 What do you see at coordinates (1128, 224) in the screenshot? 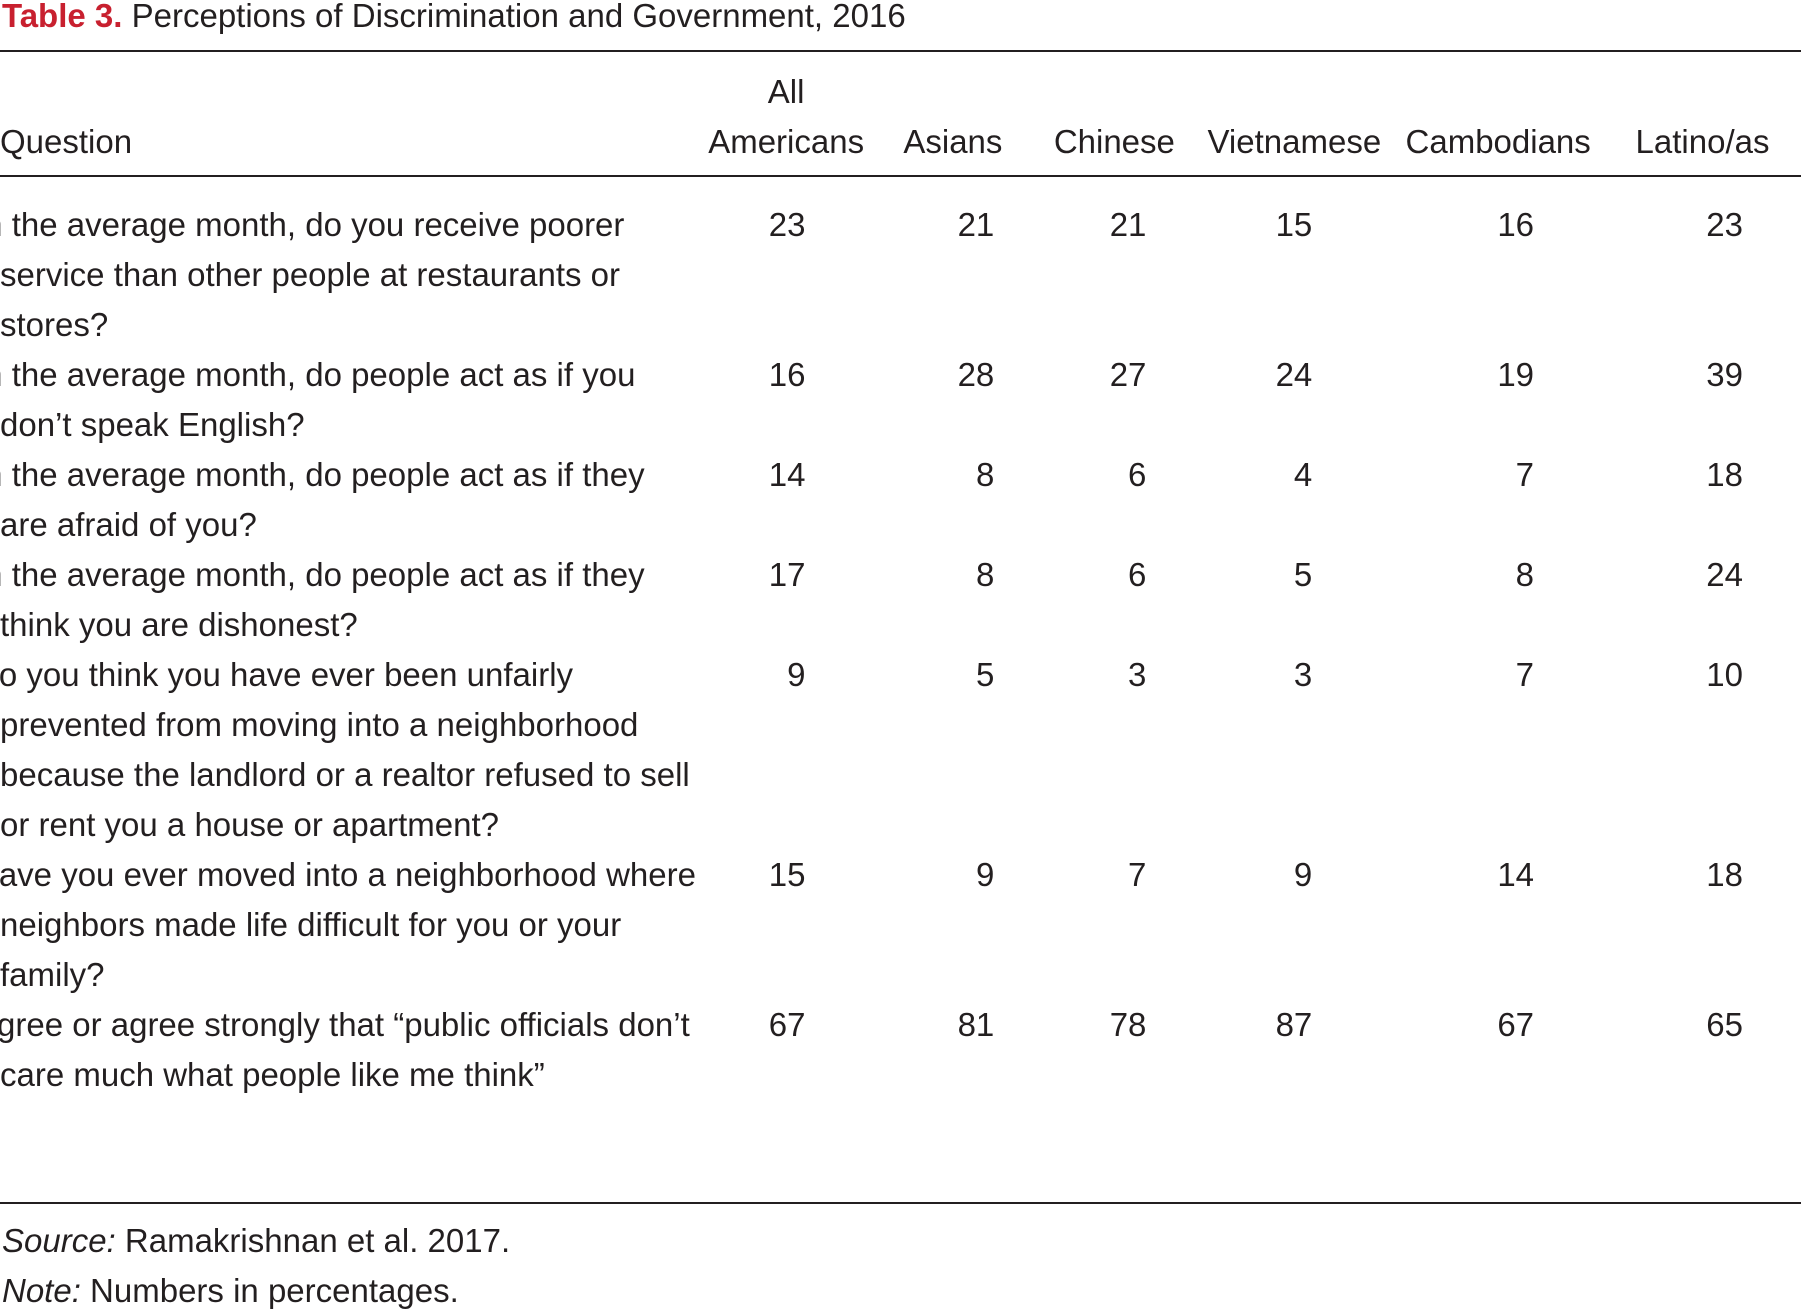
I see `value-cell-chinese: 21` at bounding box center [1128, 224].